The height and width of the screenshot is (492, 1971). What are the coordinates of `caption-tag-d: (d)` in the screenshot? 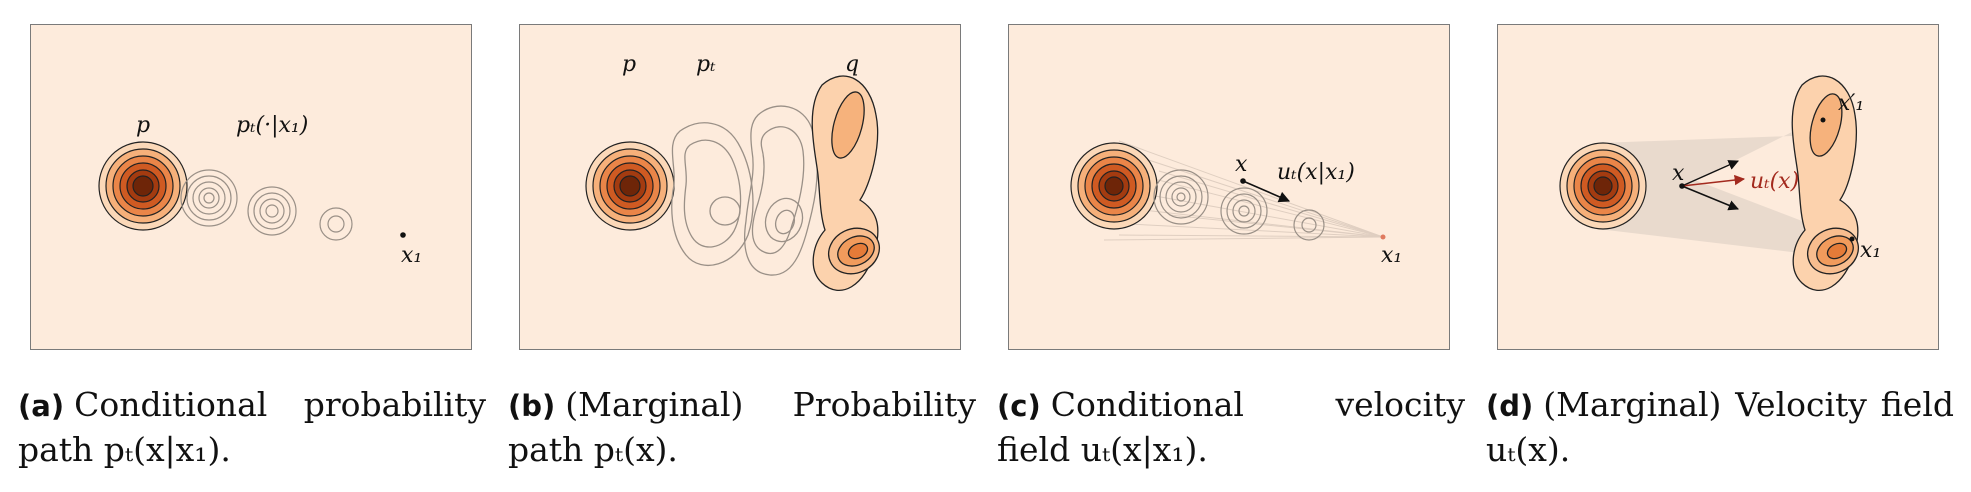 It's located at (1510, 406).